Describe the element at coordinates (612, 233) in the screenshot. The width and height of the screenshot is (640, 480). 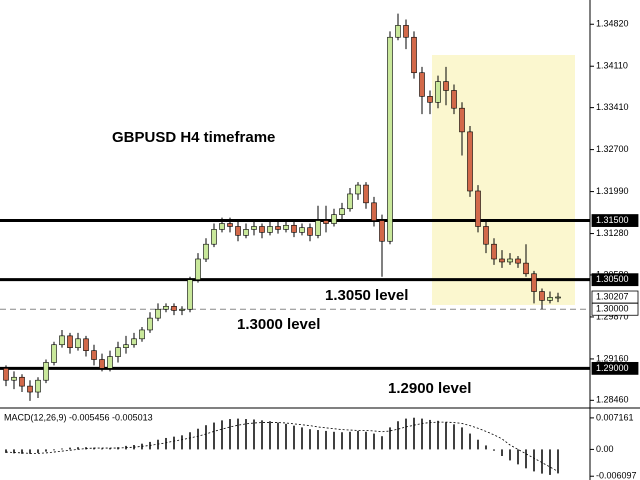
I see `y-tick-label: 1.31280` at that location.